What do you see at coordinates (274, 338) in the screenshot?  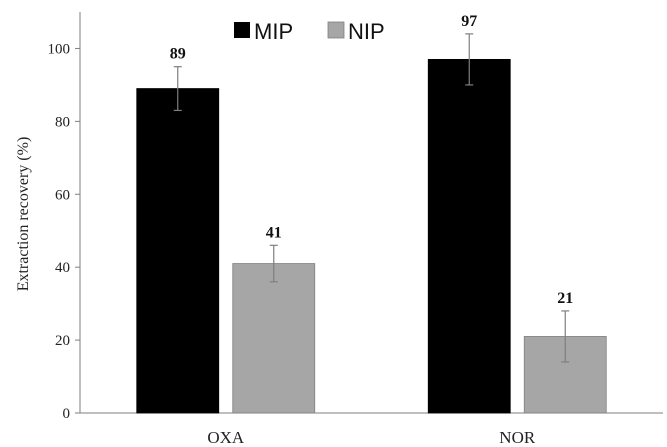 I see `bar-nip-oxa` at bounding box center [274, 338].